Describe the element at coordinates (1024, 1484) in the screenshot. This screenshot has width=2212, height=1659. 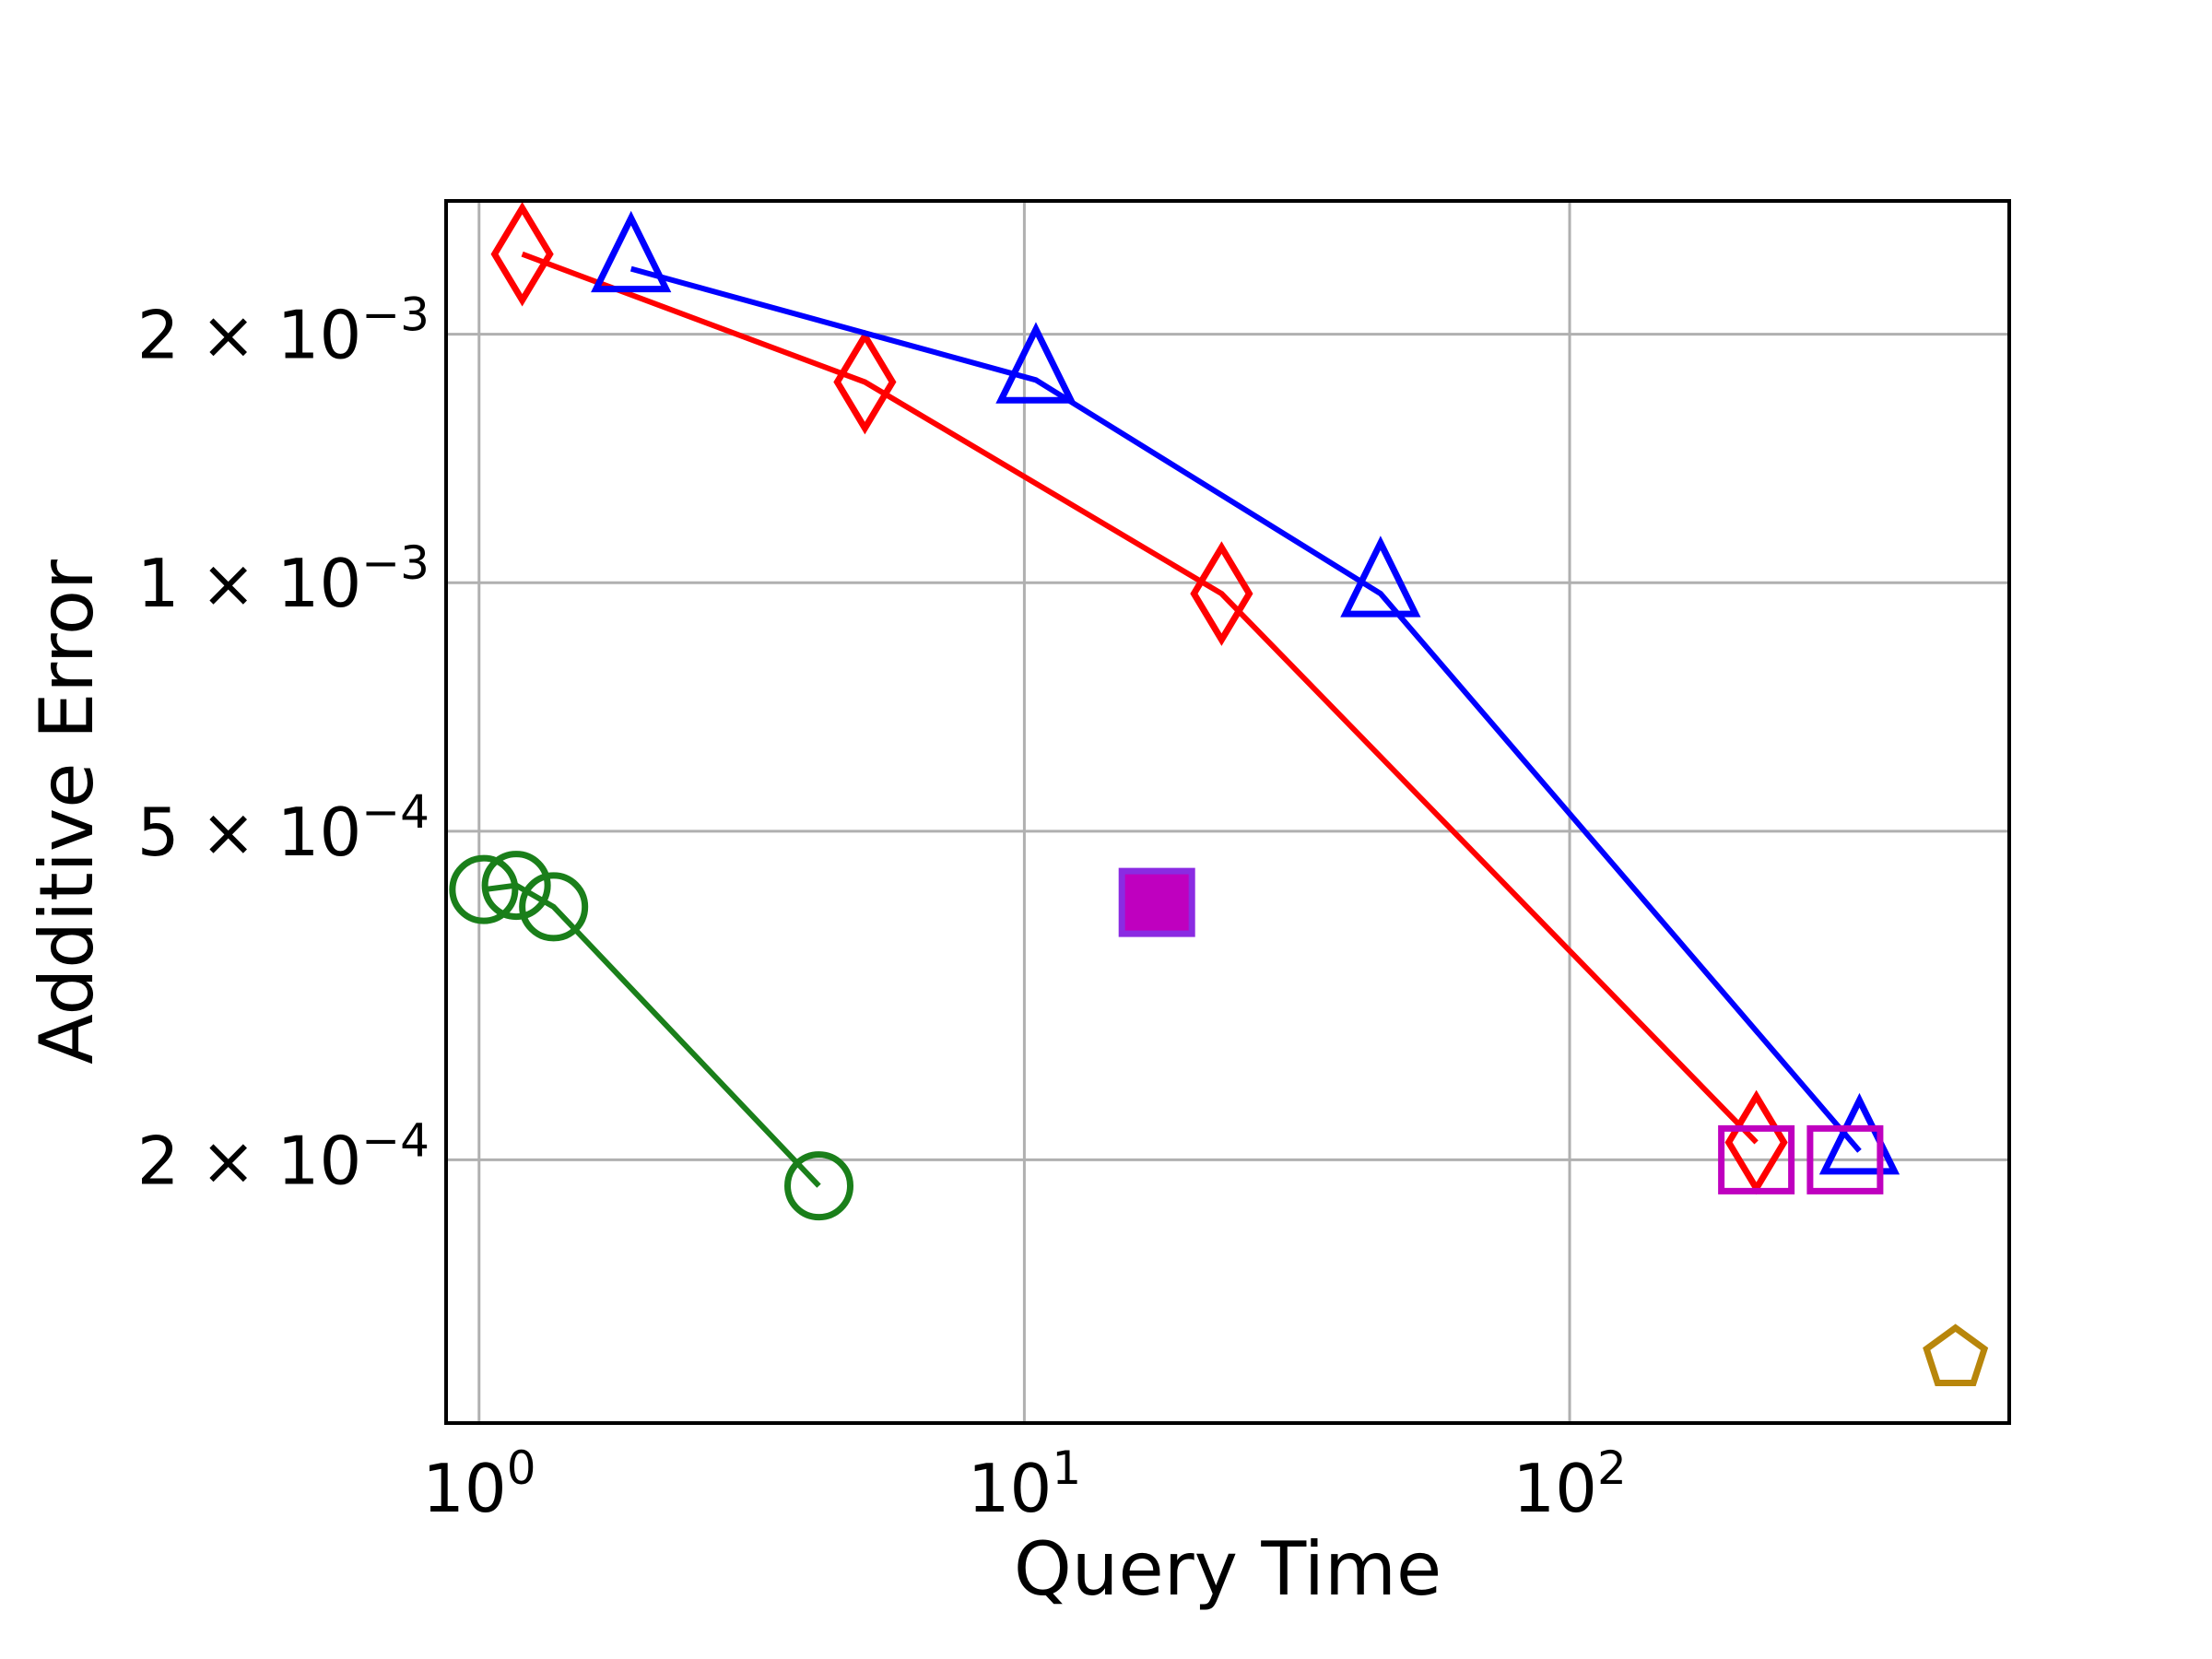
I see `x-tick-label: 101` at that location.